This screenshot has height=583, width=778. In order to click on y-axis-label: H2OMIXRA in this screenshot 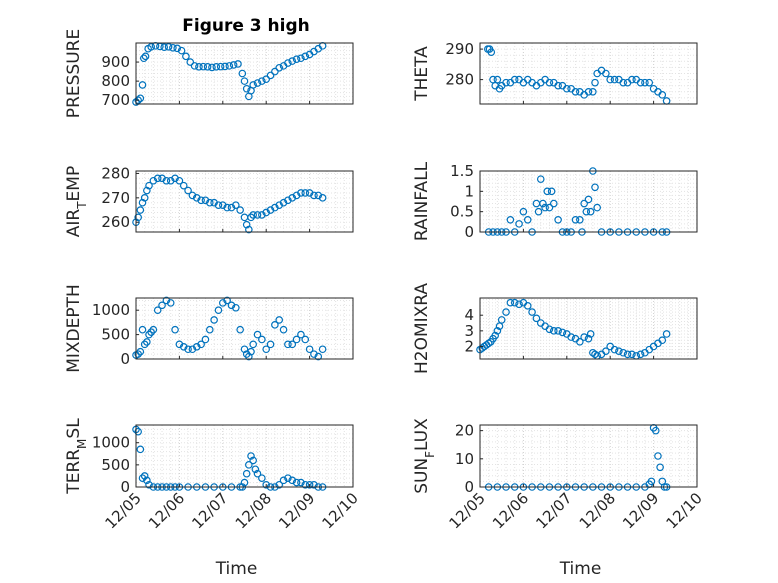, I will do `click(422, 328)`.